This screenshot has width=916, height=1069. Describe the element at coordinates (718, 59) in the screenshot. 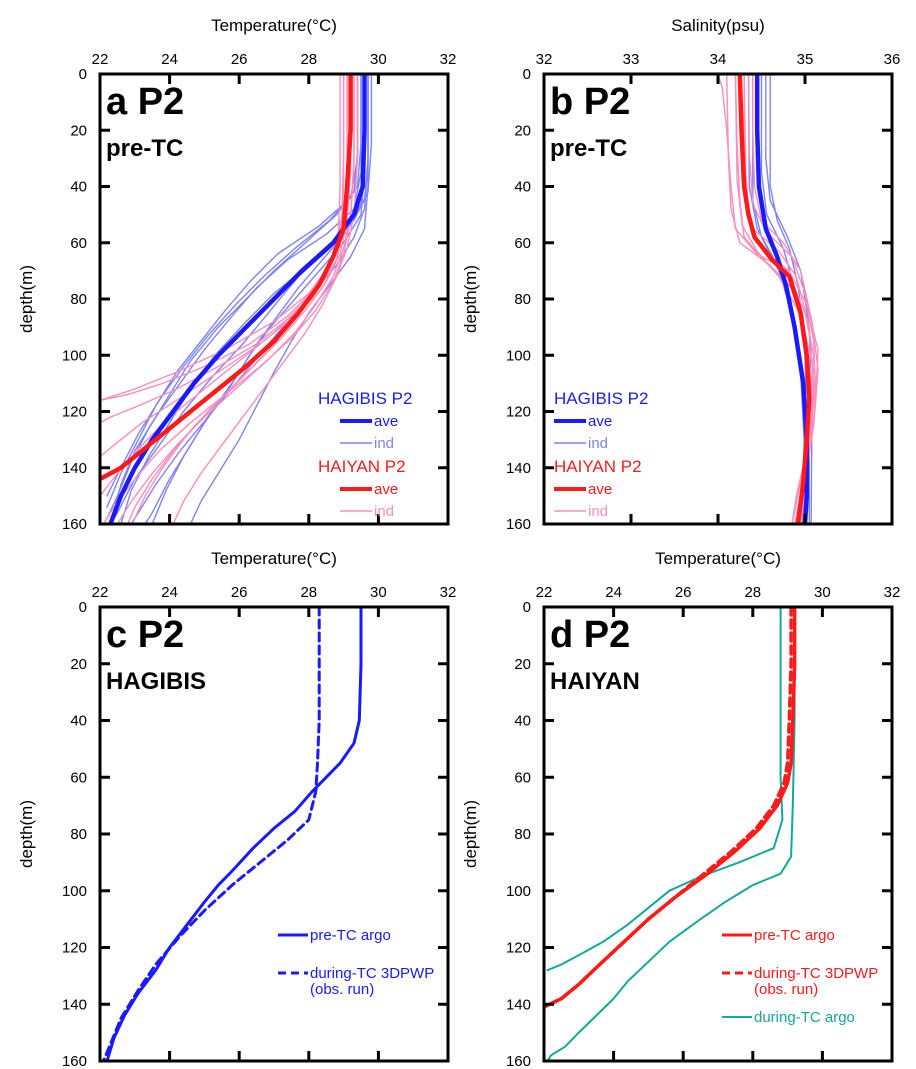

I see `x-tick-label: 34` at that location.